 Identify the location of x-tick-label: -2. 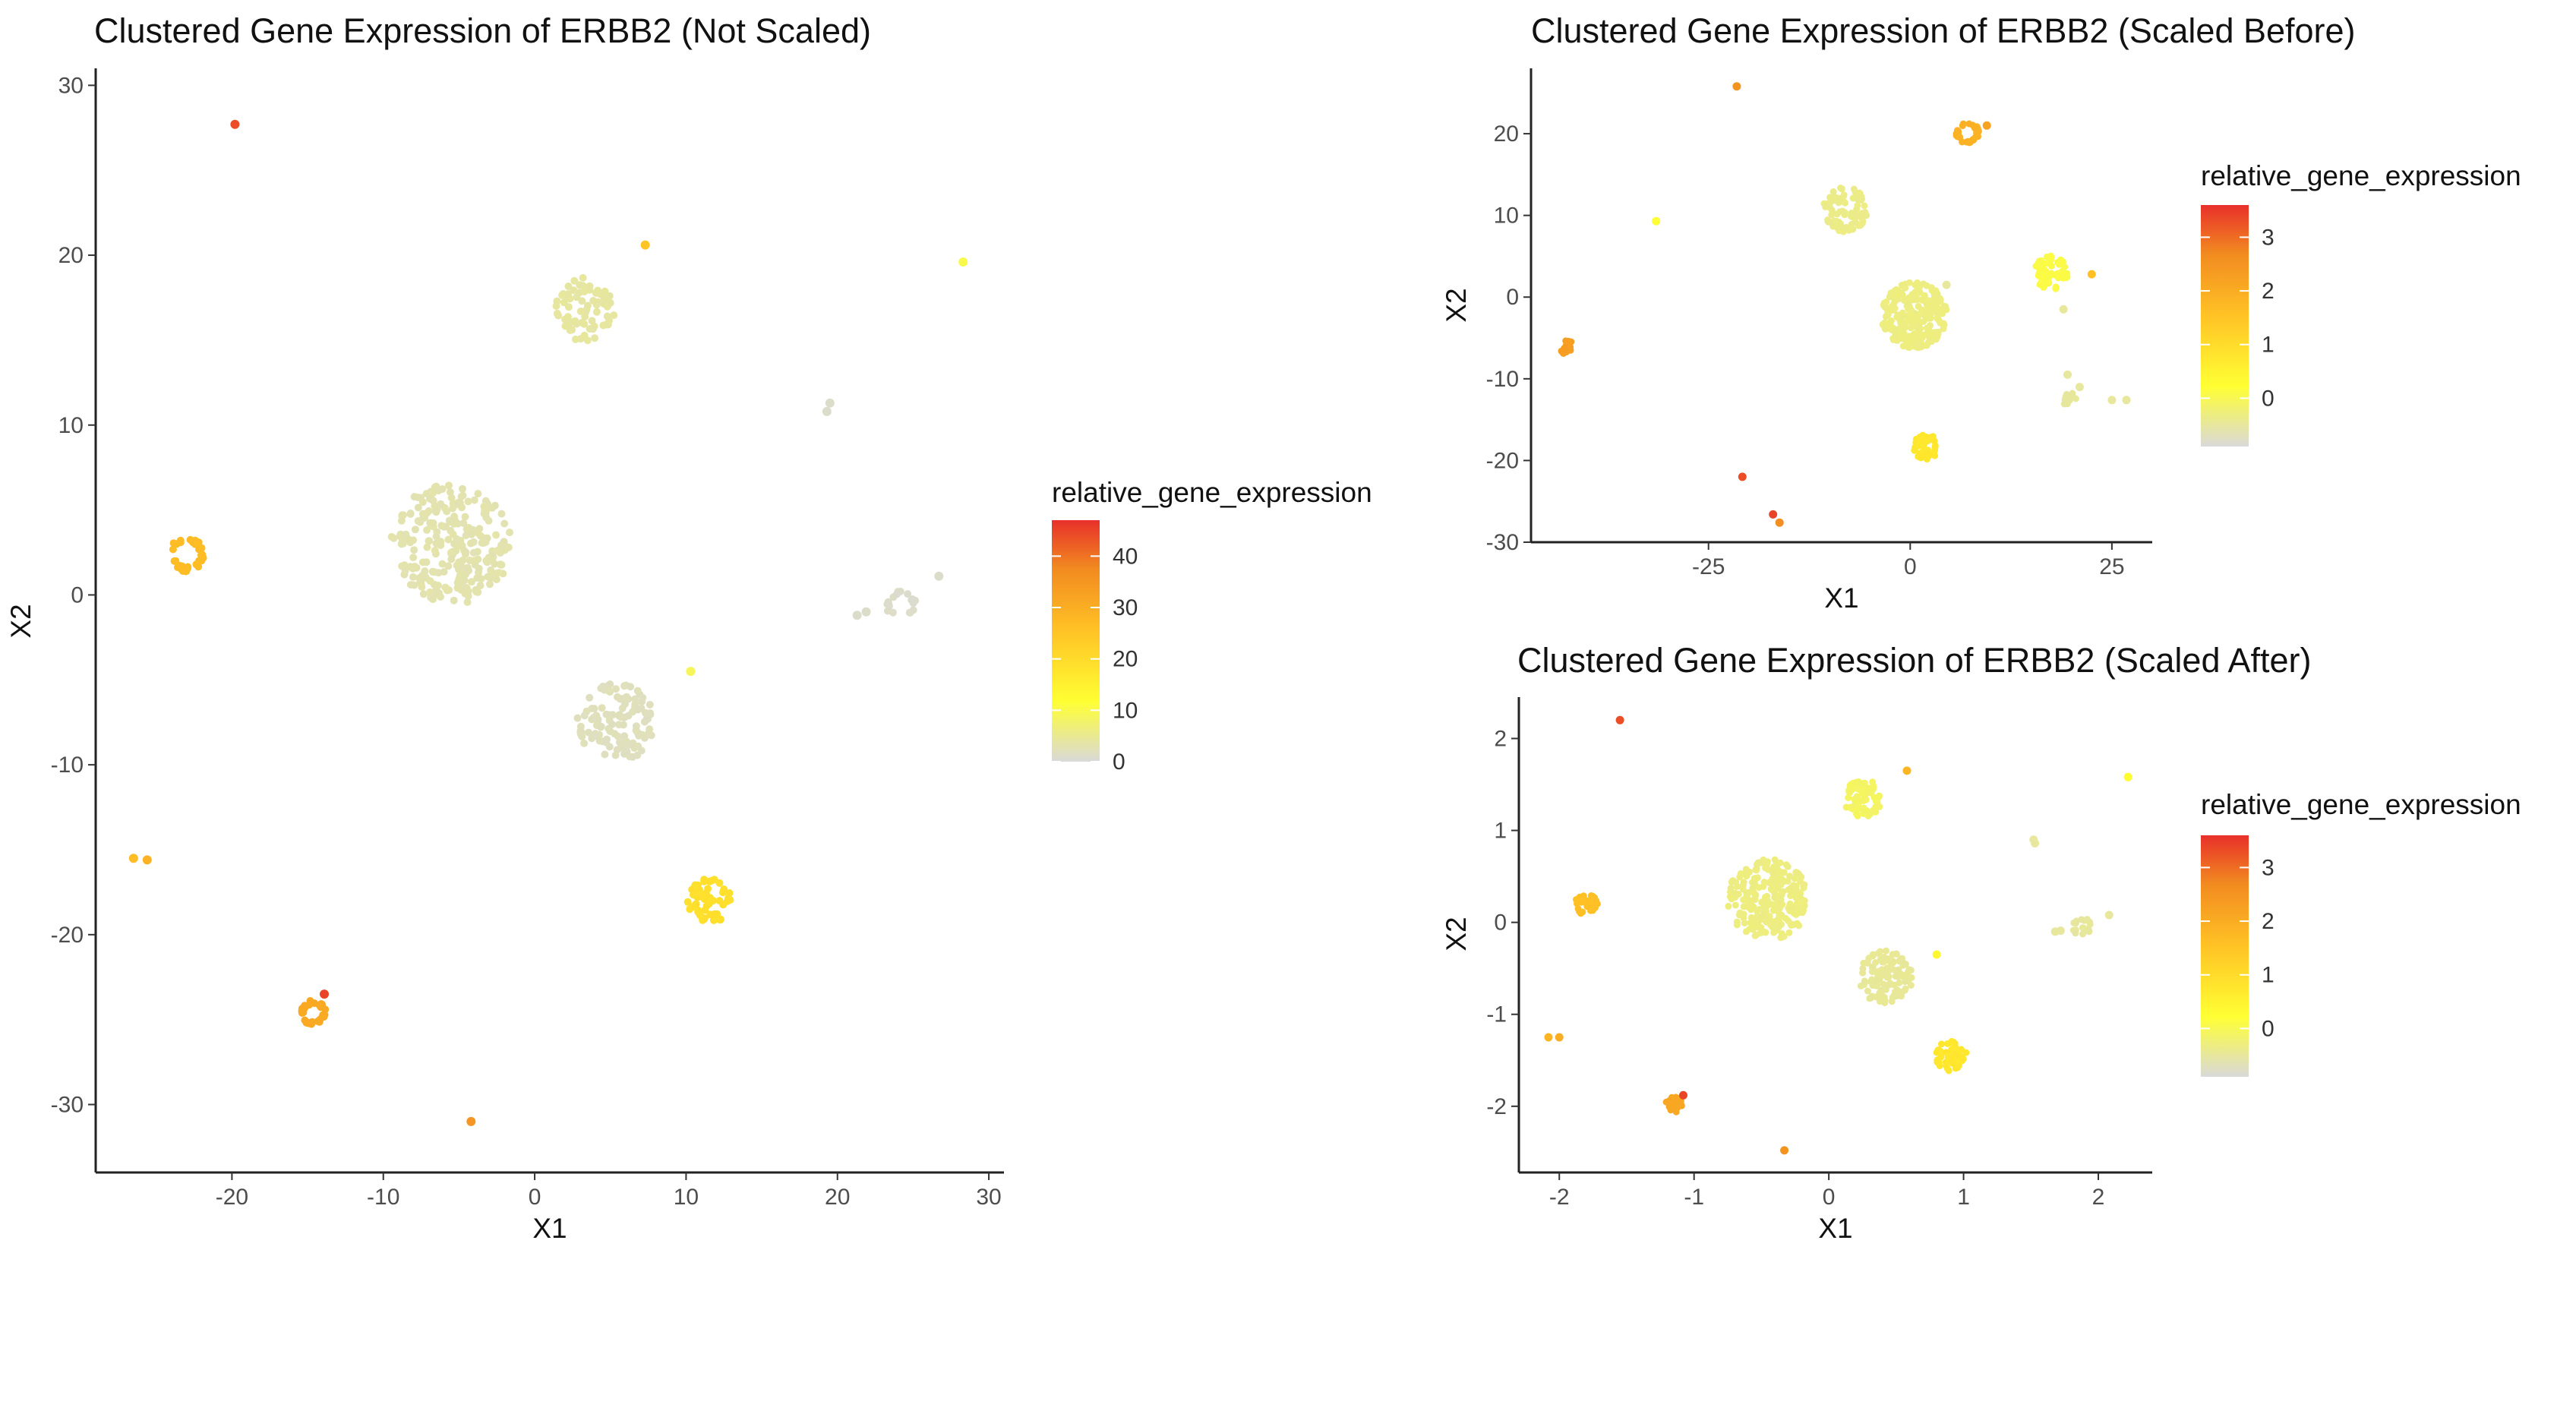
(1559, 1197).